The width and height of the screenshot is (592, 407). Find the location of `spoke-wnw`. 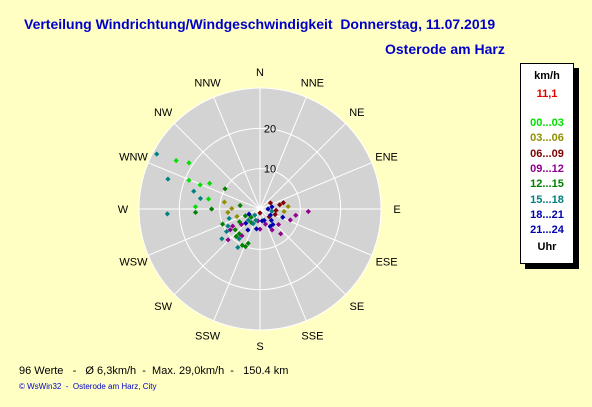

spoke-wnw is located at coordinates (204, 186).